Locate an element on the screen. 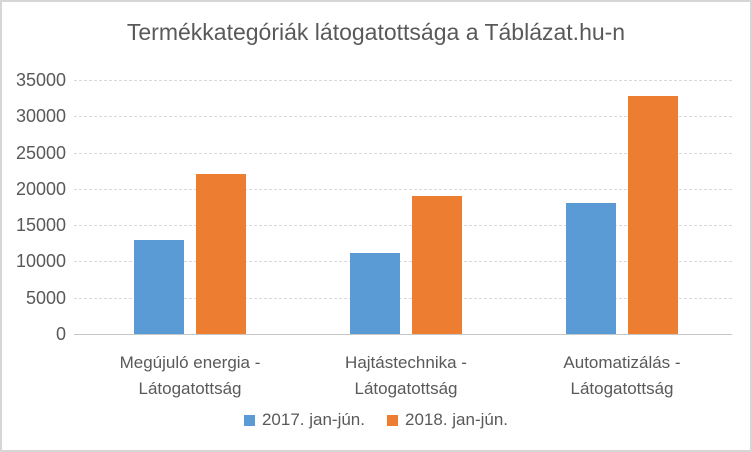 This screenshot has height=452, width=752. legend: 2017. jan-jún. 2018. jan-jún. is located at coordinates (376, 420).